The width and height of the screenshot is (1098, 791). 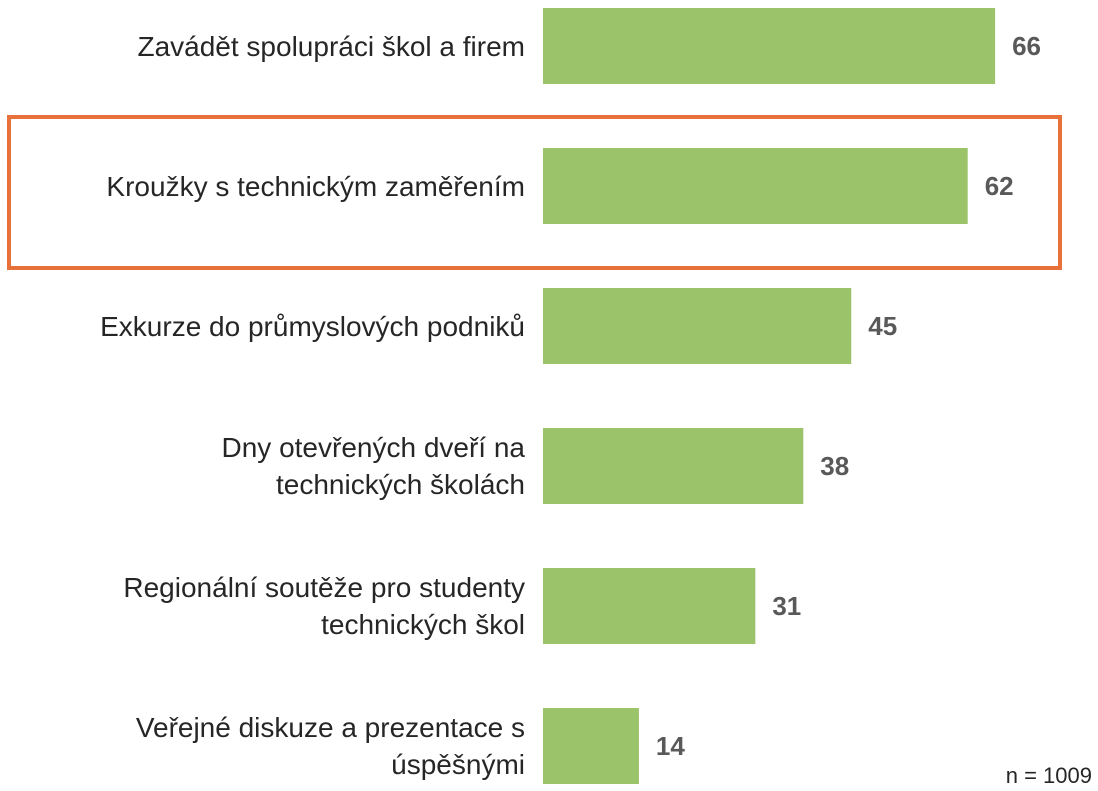 What do you see at coordinates (331, 46) in the screenshot?
I see `category-label: Zavádět spolupráci škol a firem` at bounding box center [331, 46].